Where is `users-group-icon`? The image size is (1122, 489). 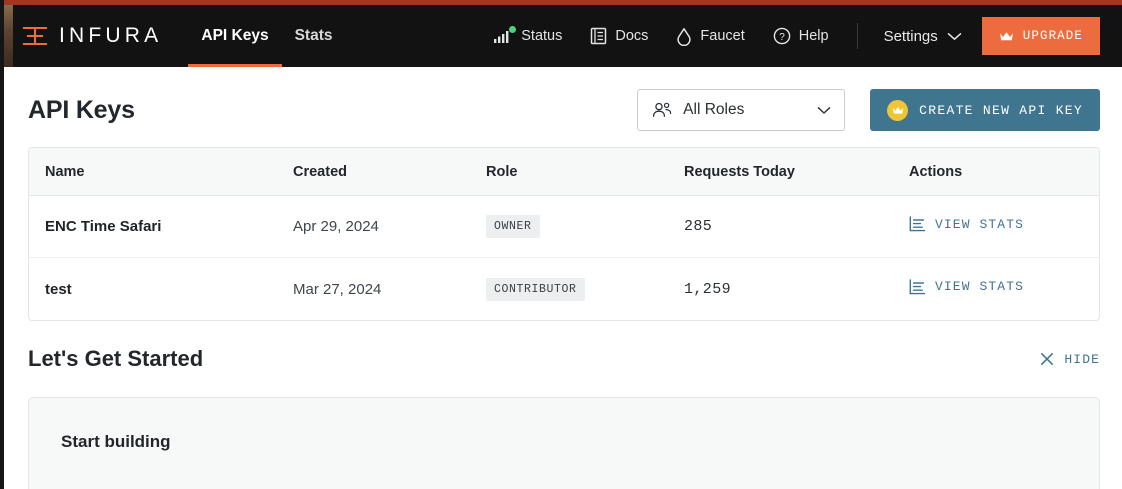
users-group-icon is located at coordinates (661, 110).